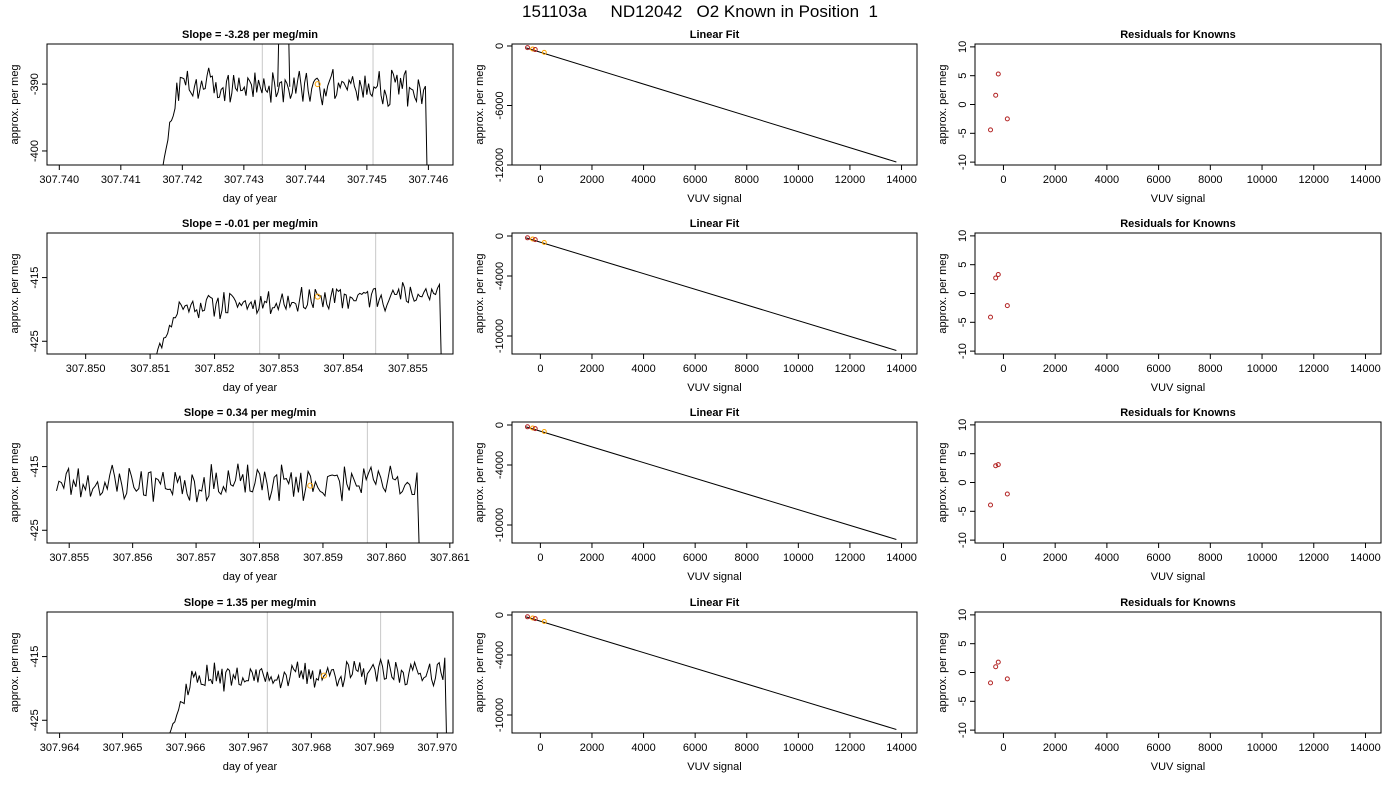  Describe the element at coordinates (250, 603) in the screenshot. I see `panel-title: Slope = 1.35 per meg/min` at that location.